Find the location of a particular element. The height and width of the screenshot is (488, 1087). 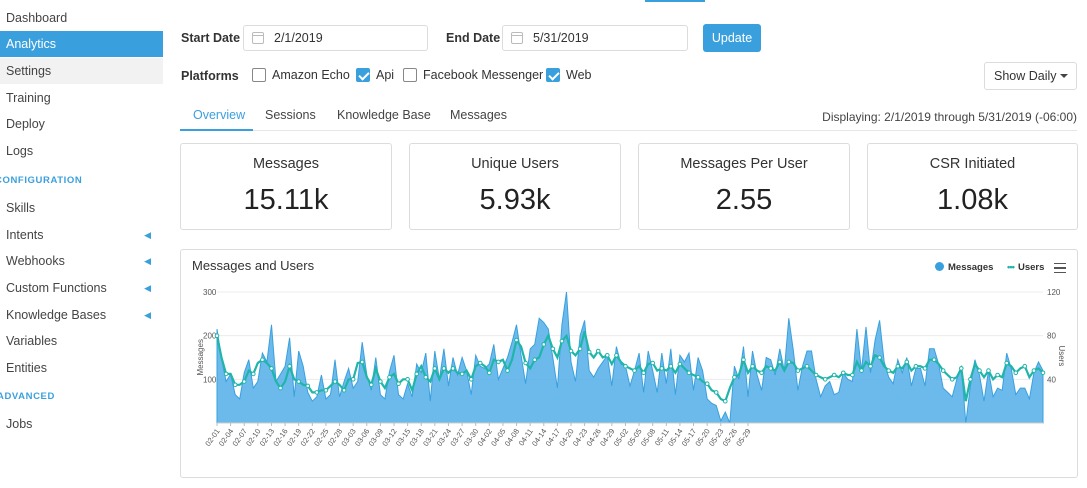

metric-value: 2.55 is located at coordinates (744, 200).